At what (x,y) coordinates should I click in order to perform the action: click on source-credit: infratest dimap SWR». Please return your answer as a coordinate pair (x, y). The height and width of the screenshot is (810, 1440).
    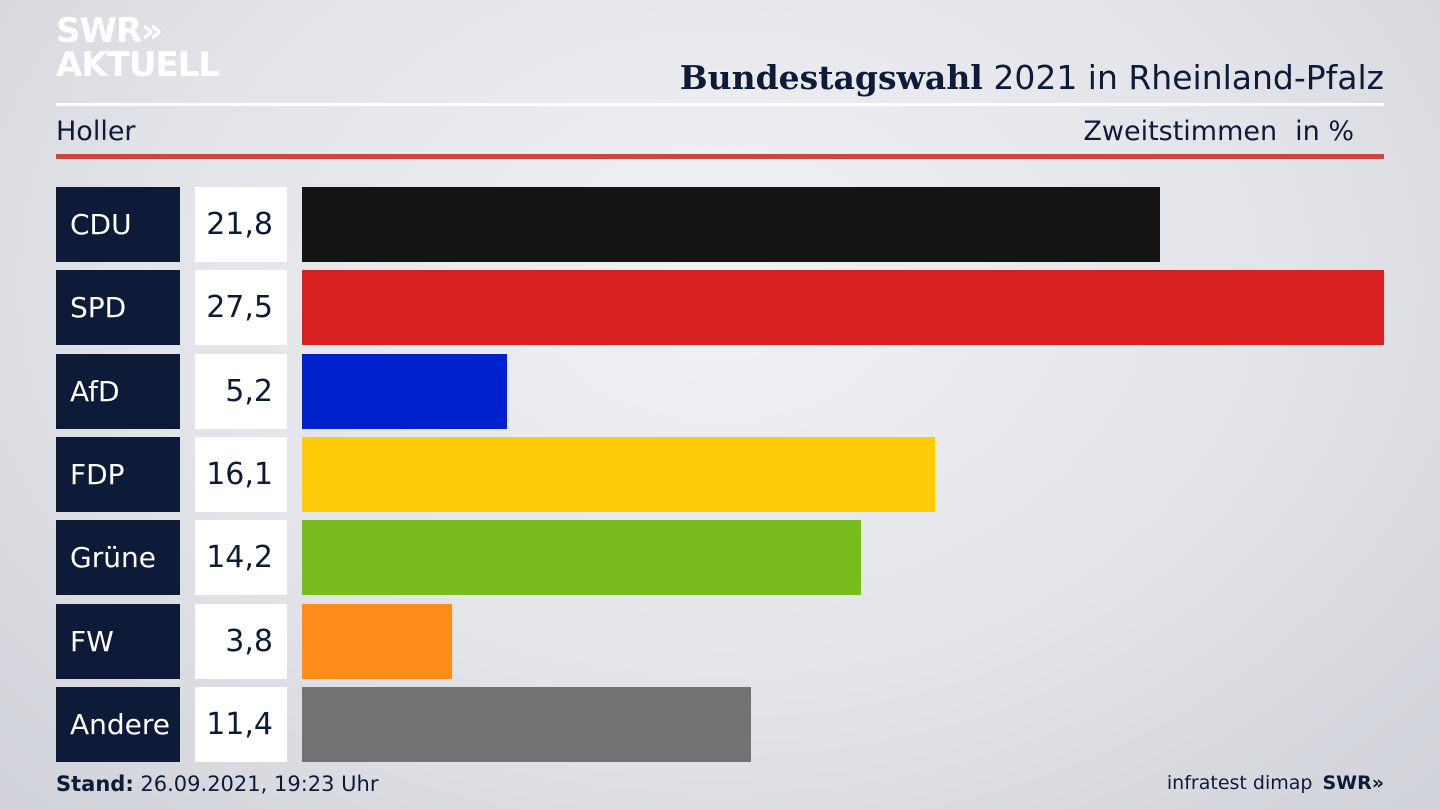
    Looking at the image, I should click on (1275, 783).